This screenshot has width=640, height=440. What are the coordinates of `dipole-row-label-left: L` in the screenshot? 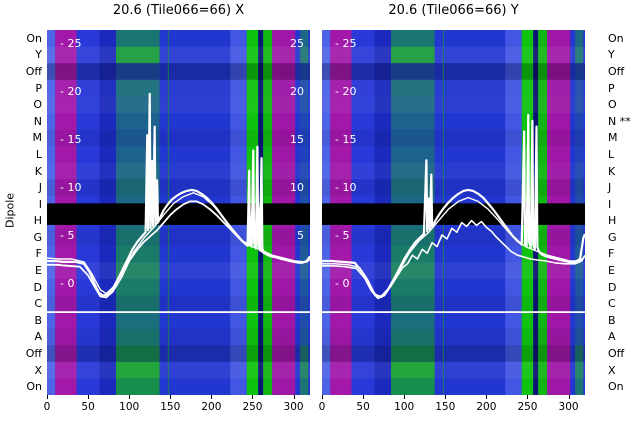 It's located at (38, 154).